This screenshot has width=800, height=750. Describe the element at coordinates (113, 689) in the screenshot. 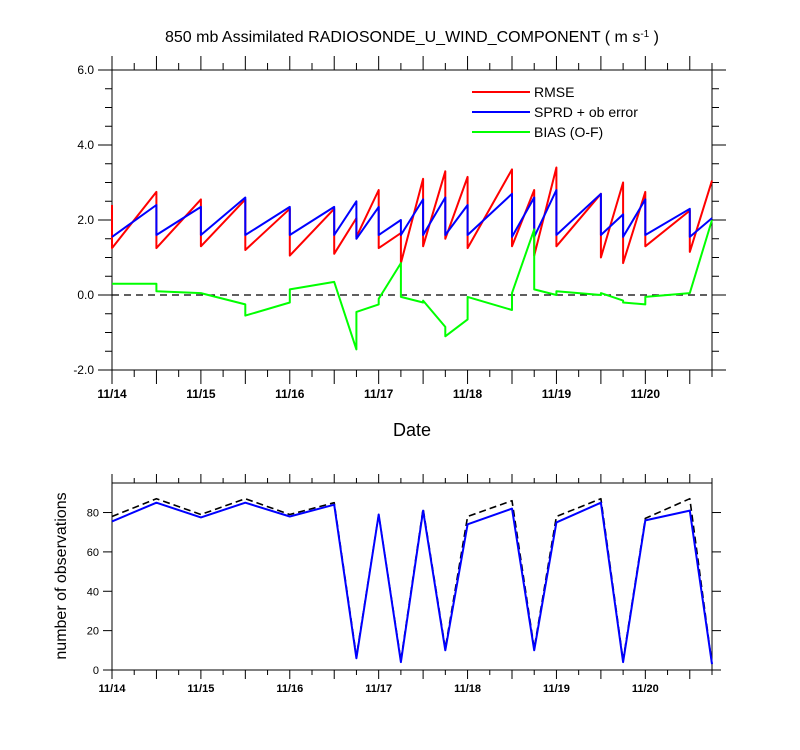

I see `bottom-xtick-label: 11/14` at that location.